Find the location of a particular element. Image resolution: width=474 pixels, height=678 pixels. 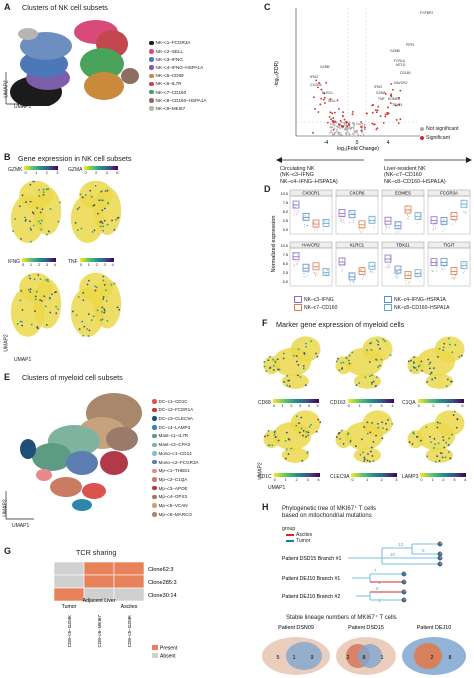

gene-label: IFNG is located at coordinates (14, 261).